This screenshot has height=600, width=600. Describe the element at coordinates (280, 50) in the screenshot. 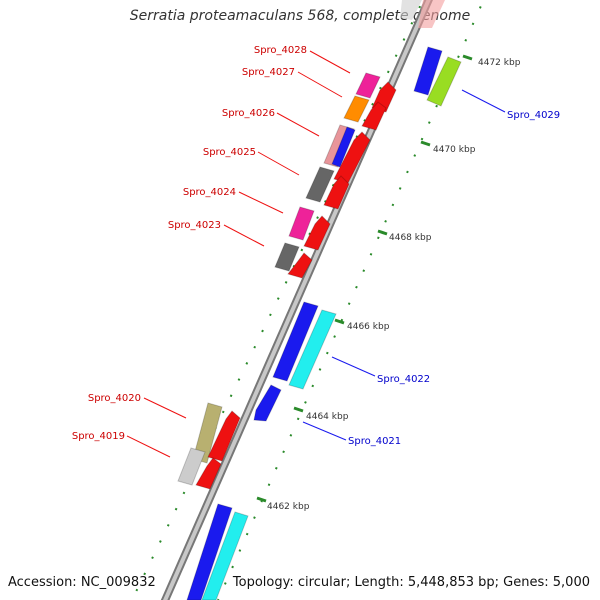

I see `gene-label-spro-4028: Spro_4028` at that location.